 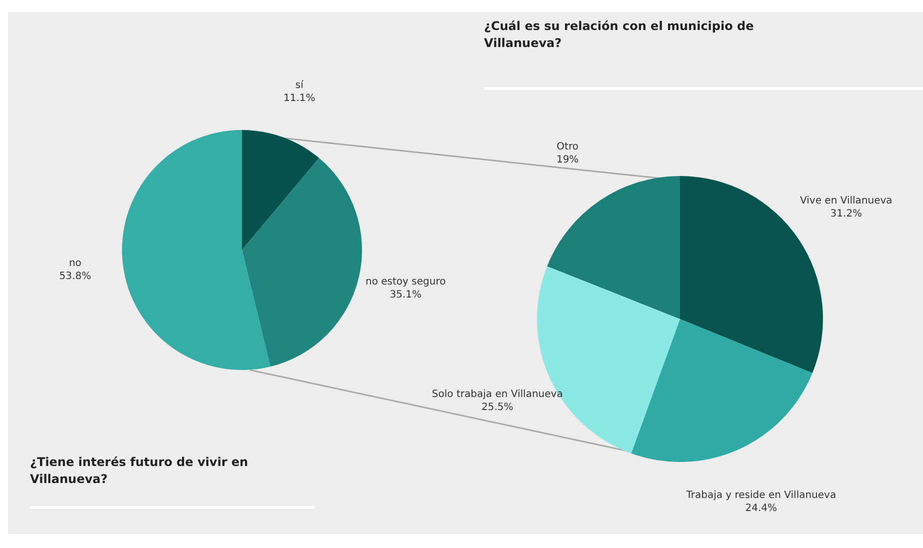 I want to click on slice-label: Vive en Villanueva, so click(x=846, y=200).